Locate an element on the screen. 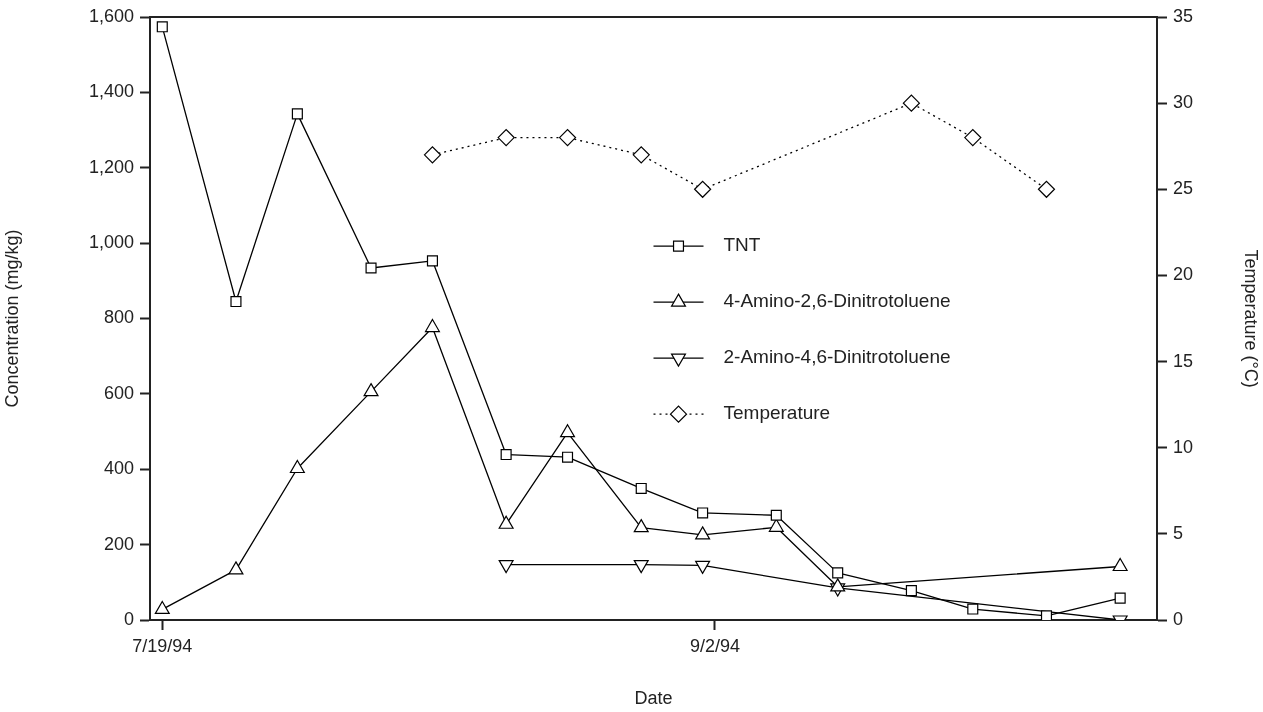 This screenshot has height=712, width=1263. y-tick-label: 1,600 is located at coordinates (111, 15).